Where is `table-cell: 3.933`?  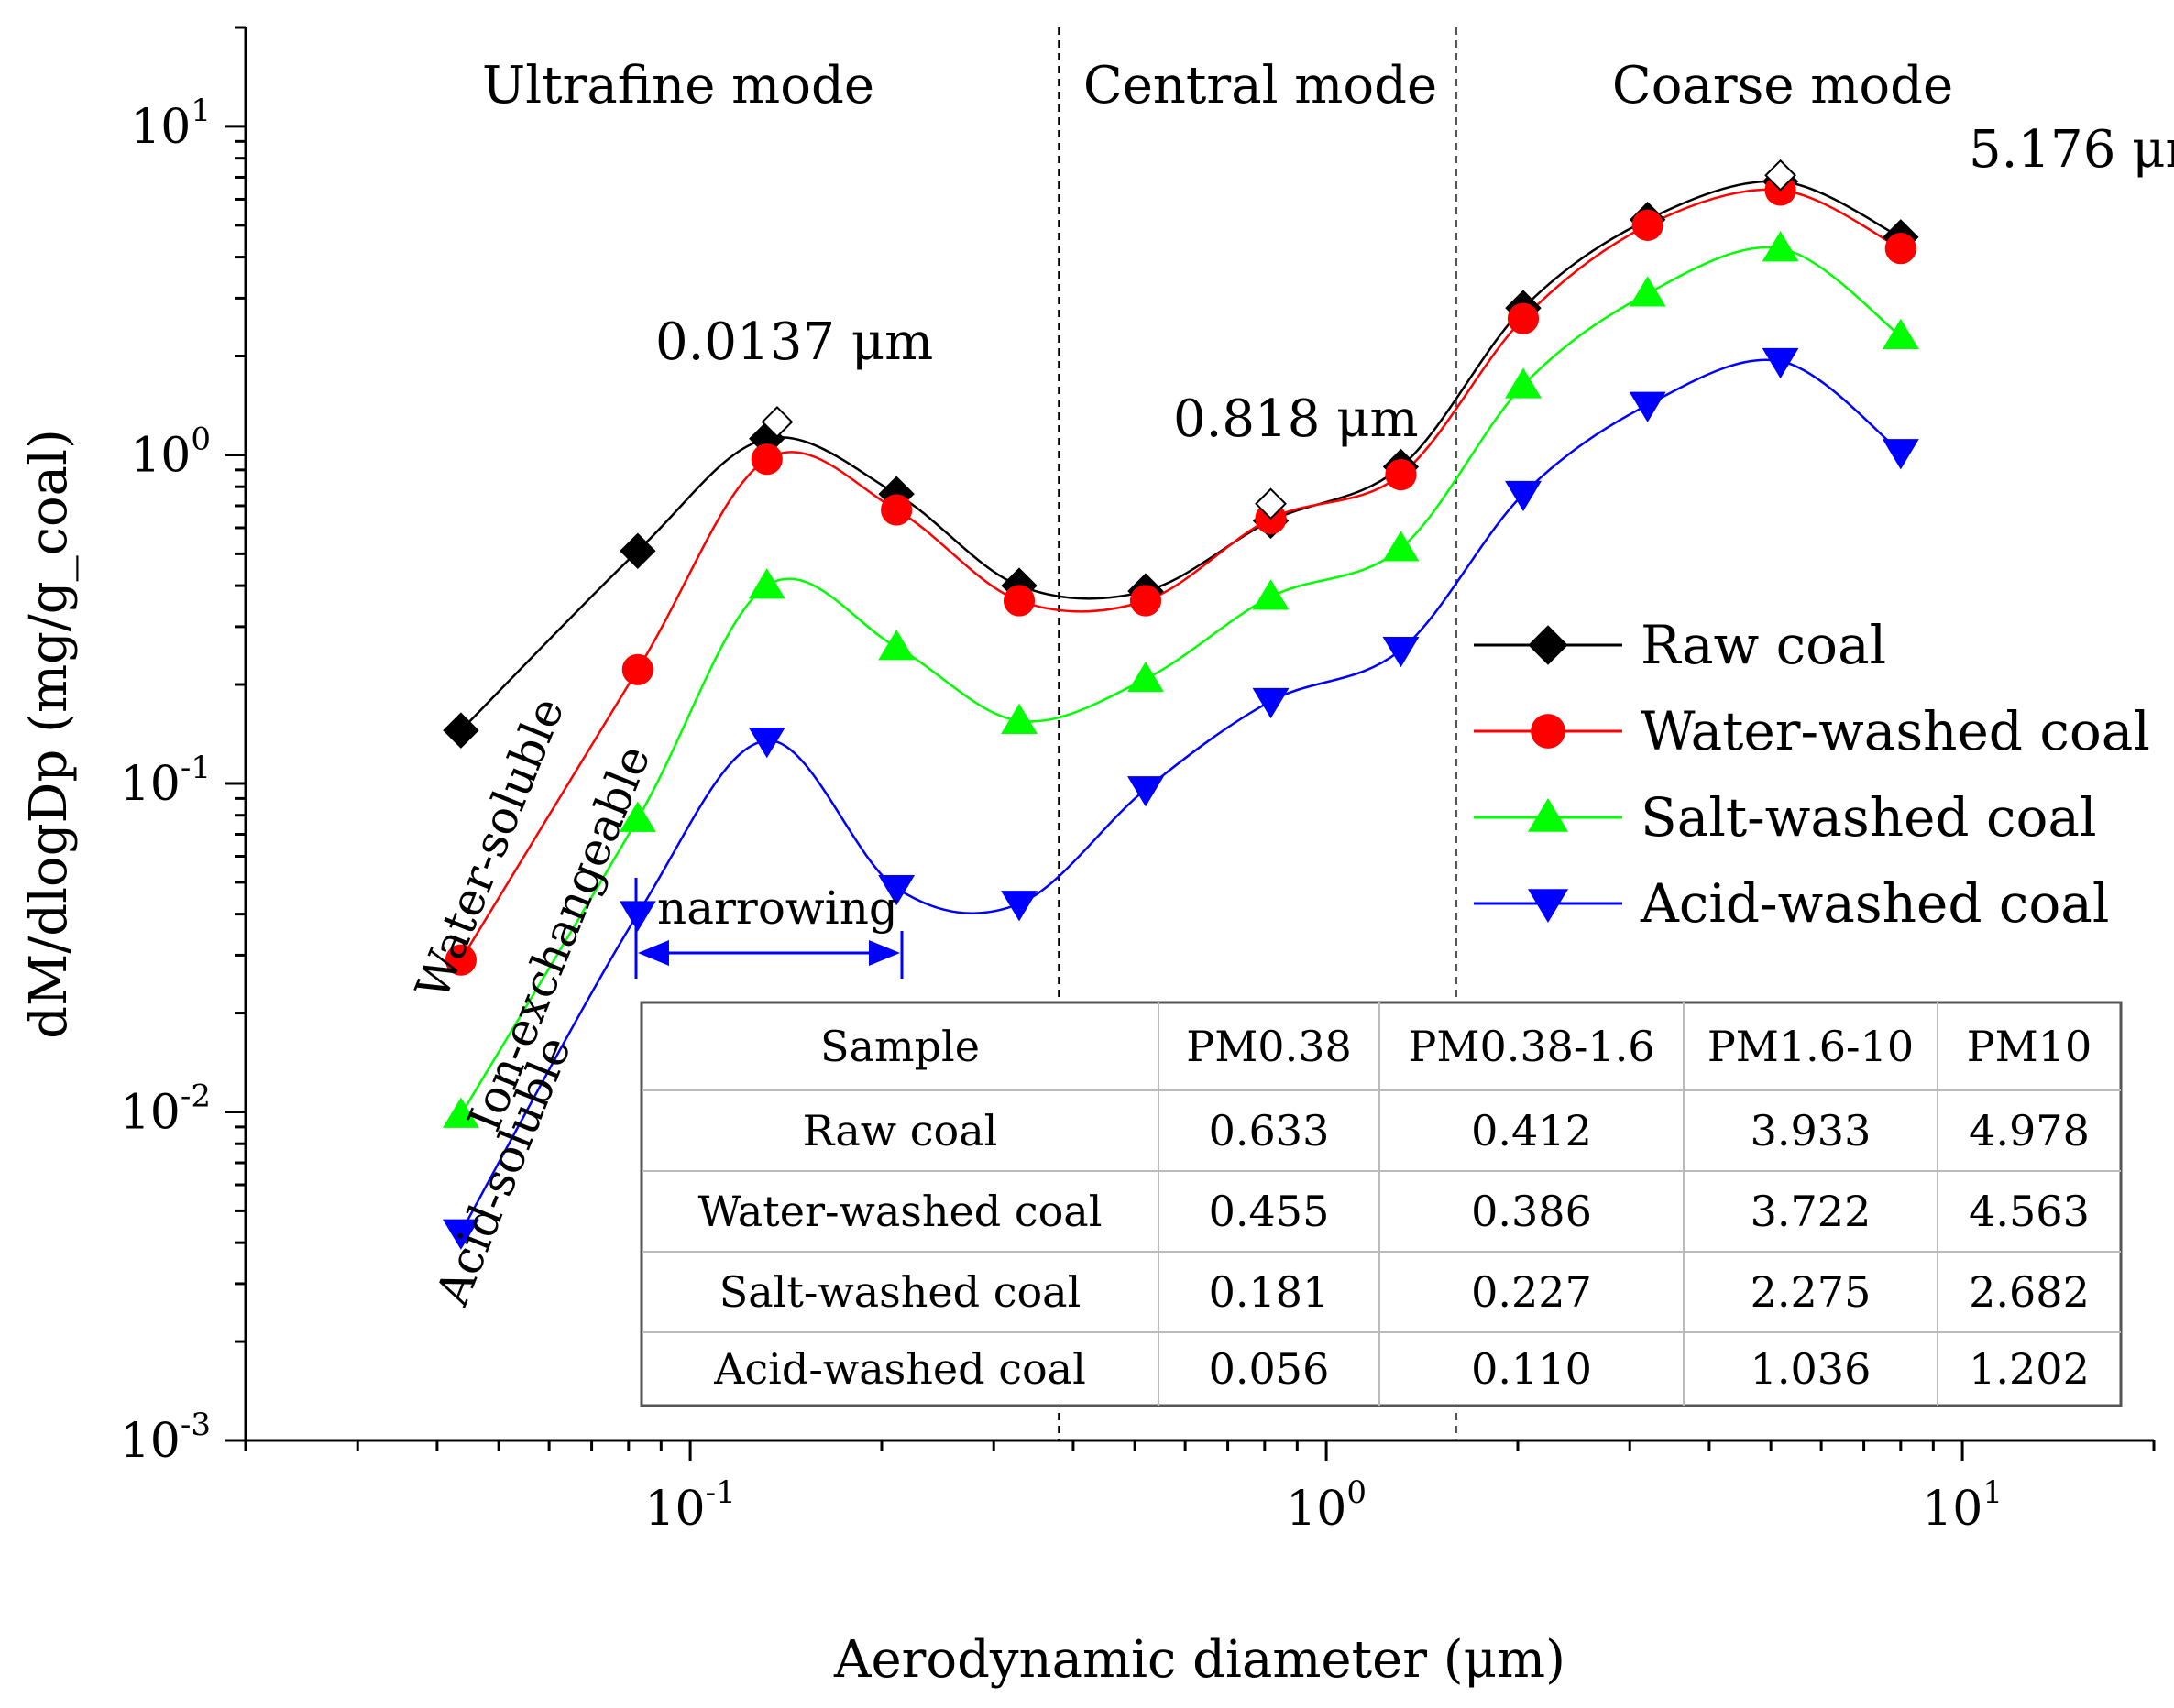
table-cell: 3.933 is located at coordinates (1812, 1131).